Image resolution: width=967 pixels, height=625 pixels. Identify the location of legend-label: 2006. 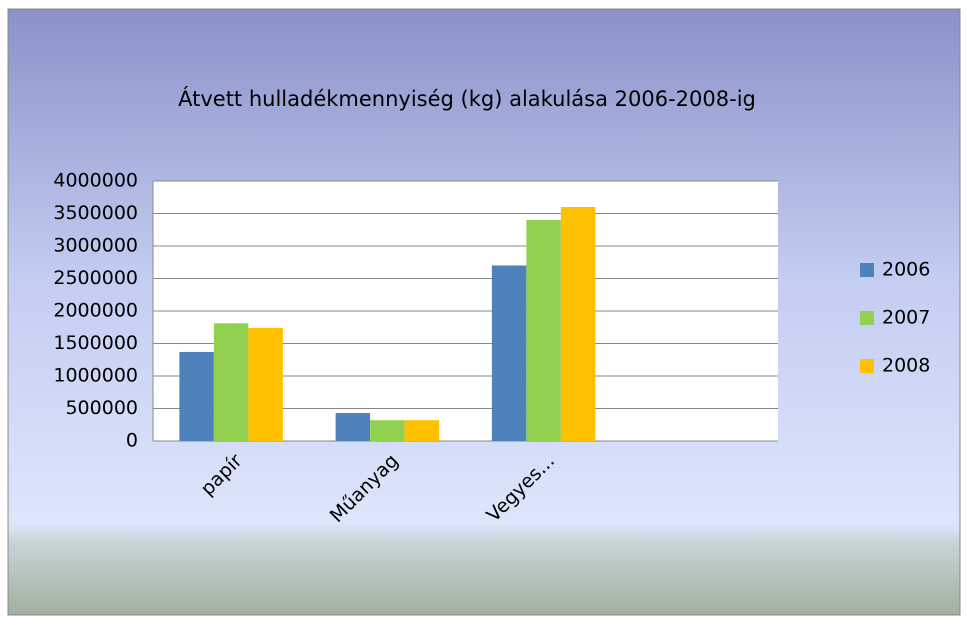
(906, 270).